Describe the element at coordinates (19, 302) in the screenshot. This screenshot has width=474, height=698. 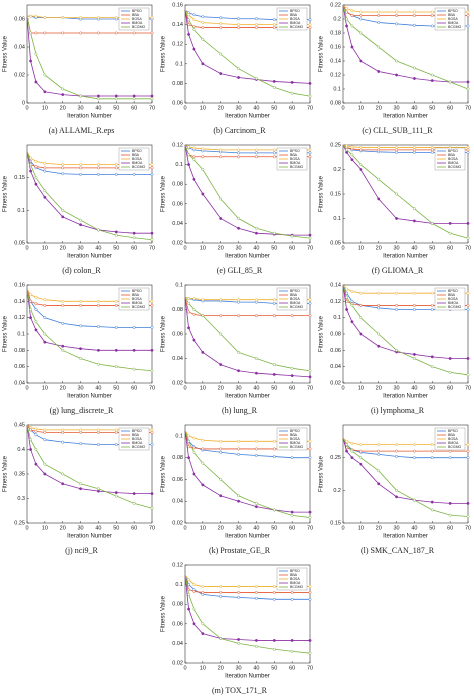
I see `y-tick-label: 0.14` at that location.